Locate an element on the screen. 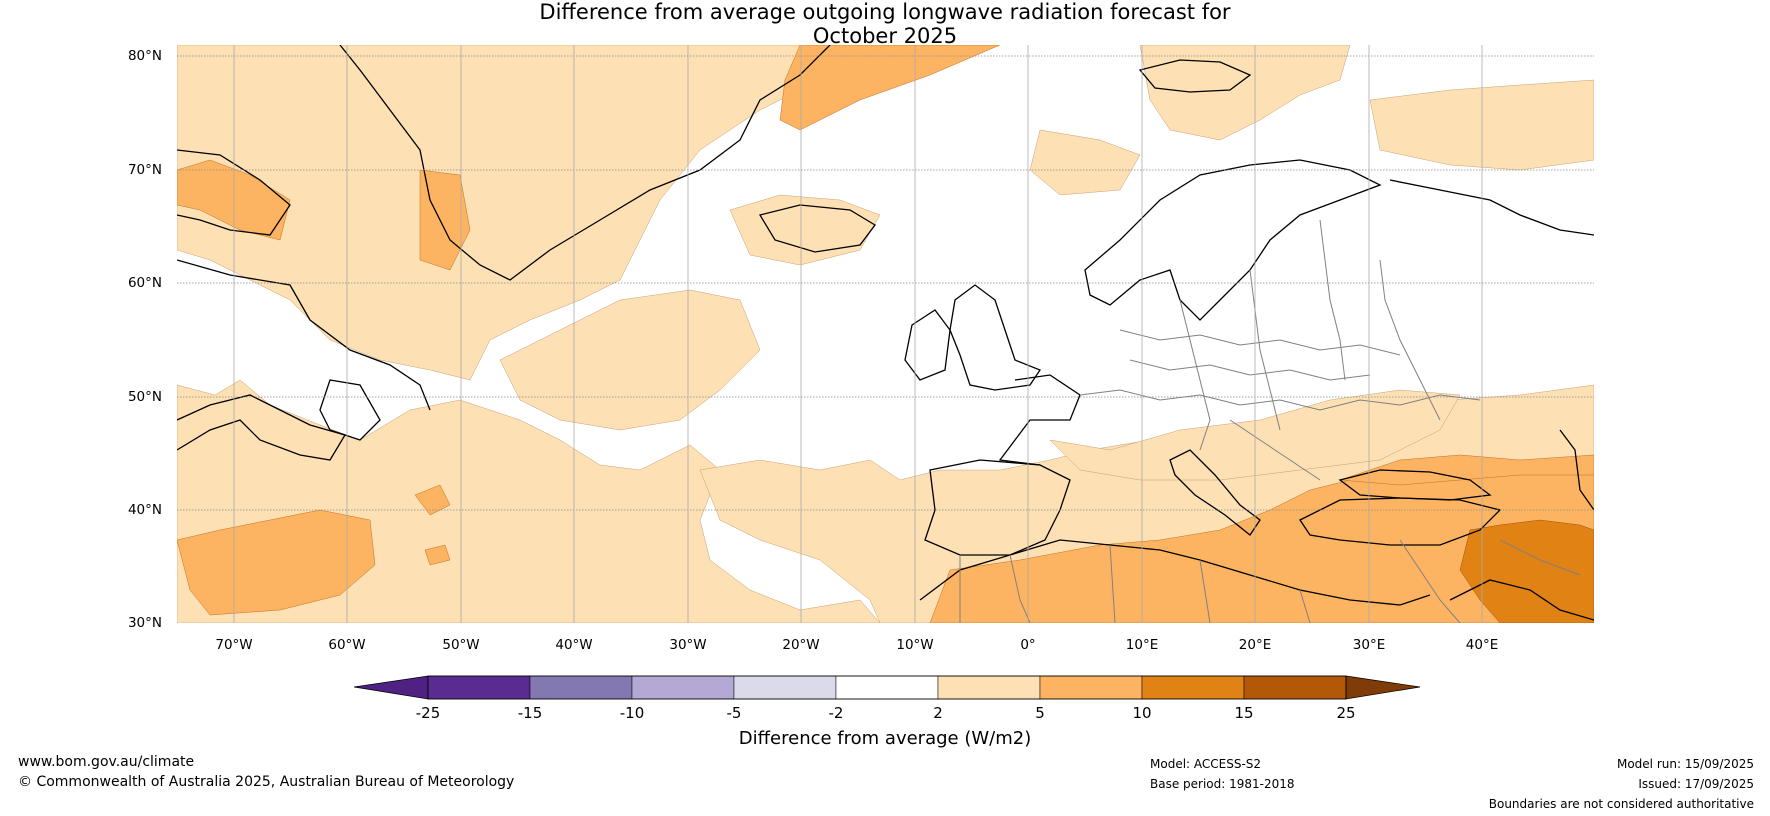 This screenshot has width=1770, height=816. coastline-novaya-zemlya is located at coordinates (1195, 76).